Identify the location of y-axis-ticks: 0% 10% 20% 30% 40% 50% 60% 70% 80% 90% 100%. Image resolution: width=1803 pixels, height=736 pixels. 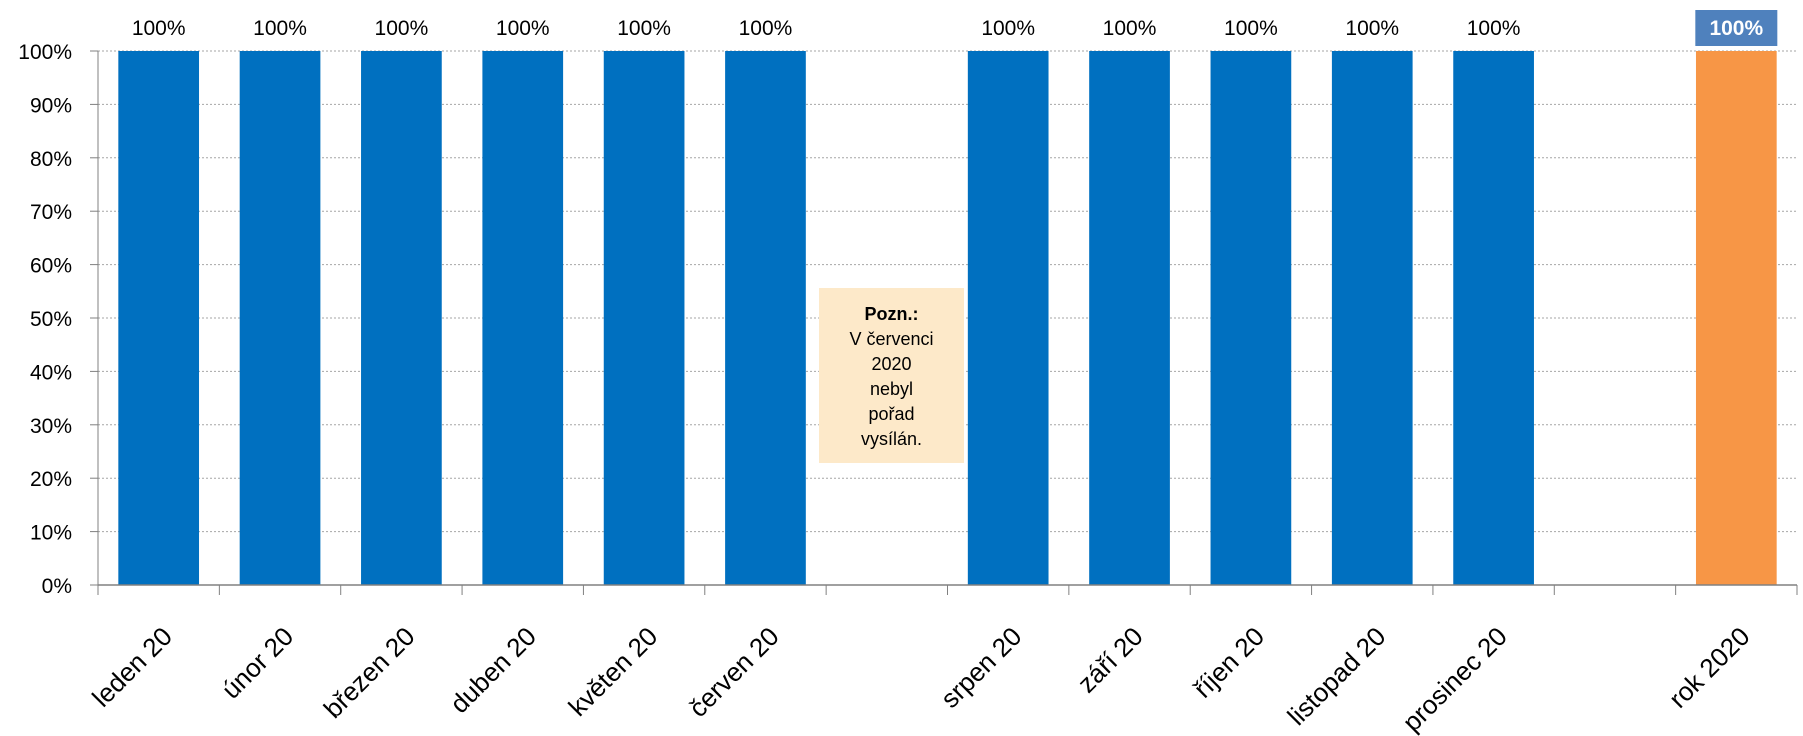
(45, 319).